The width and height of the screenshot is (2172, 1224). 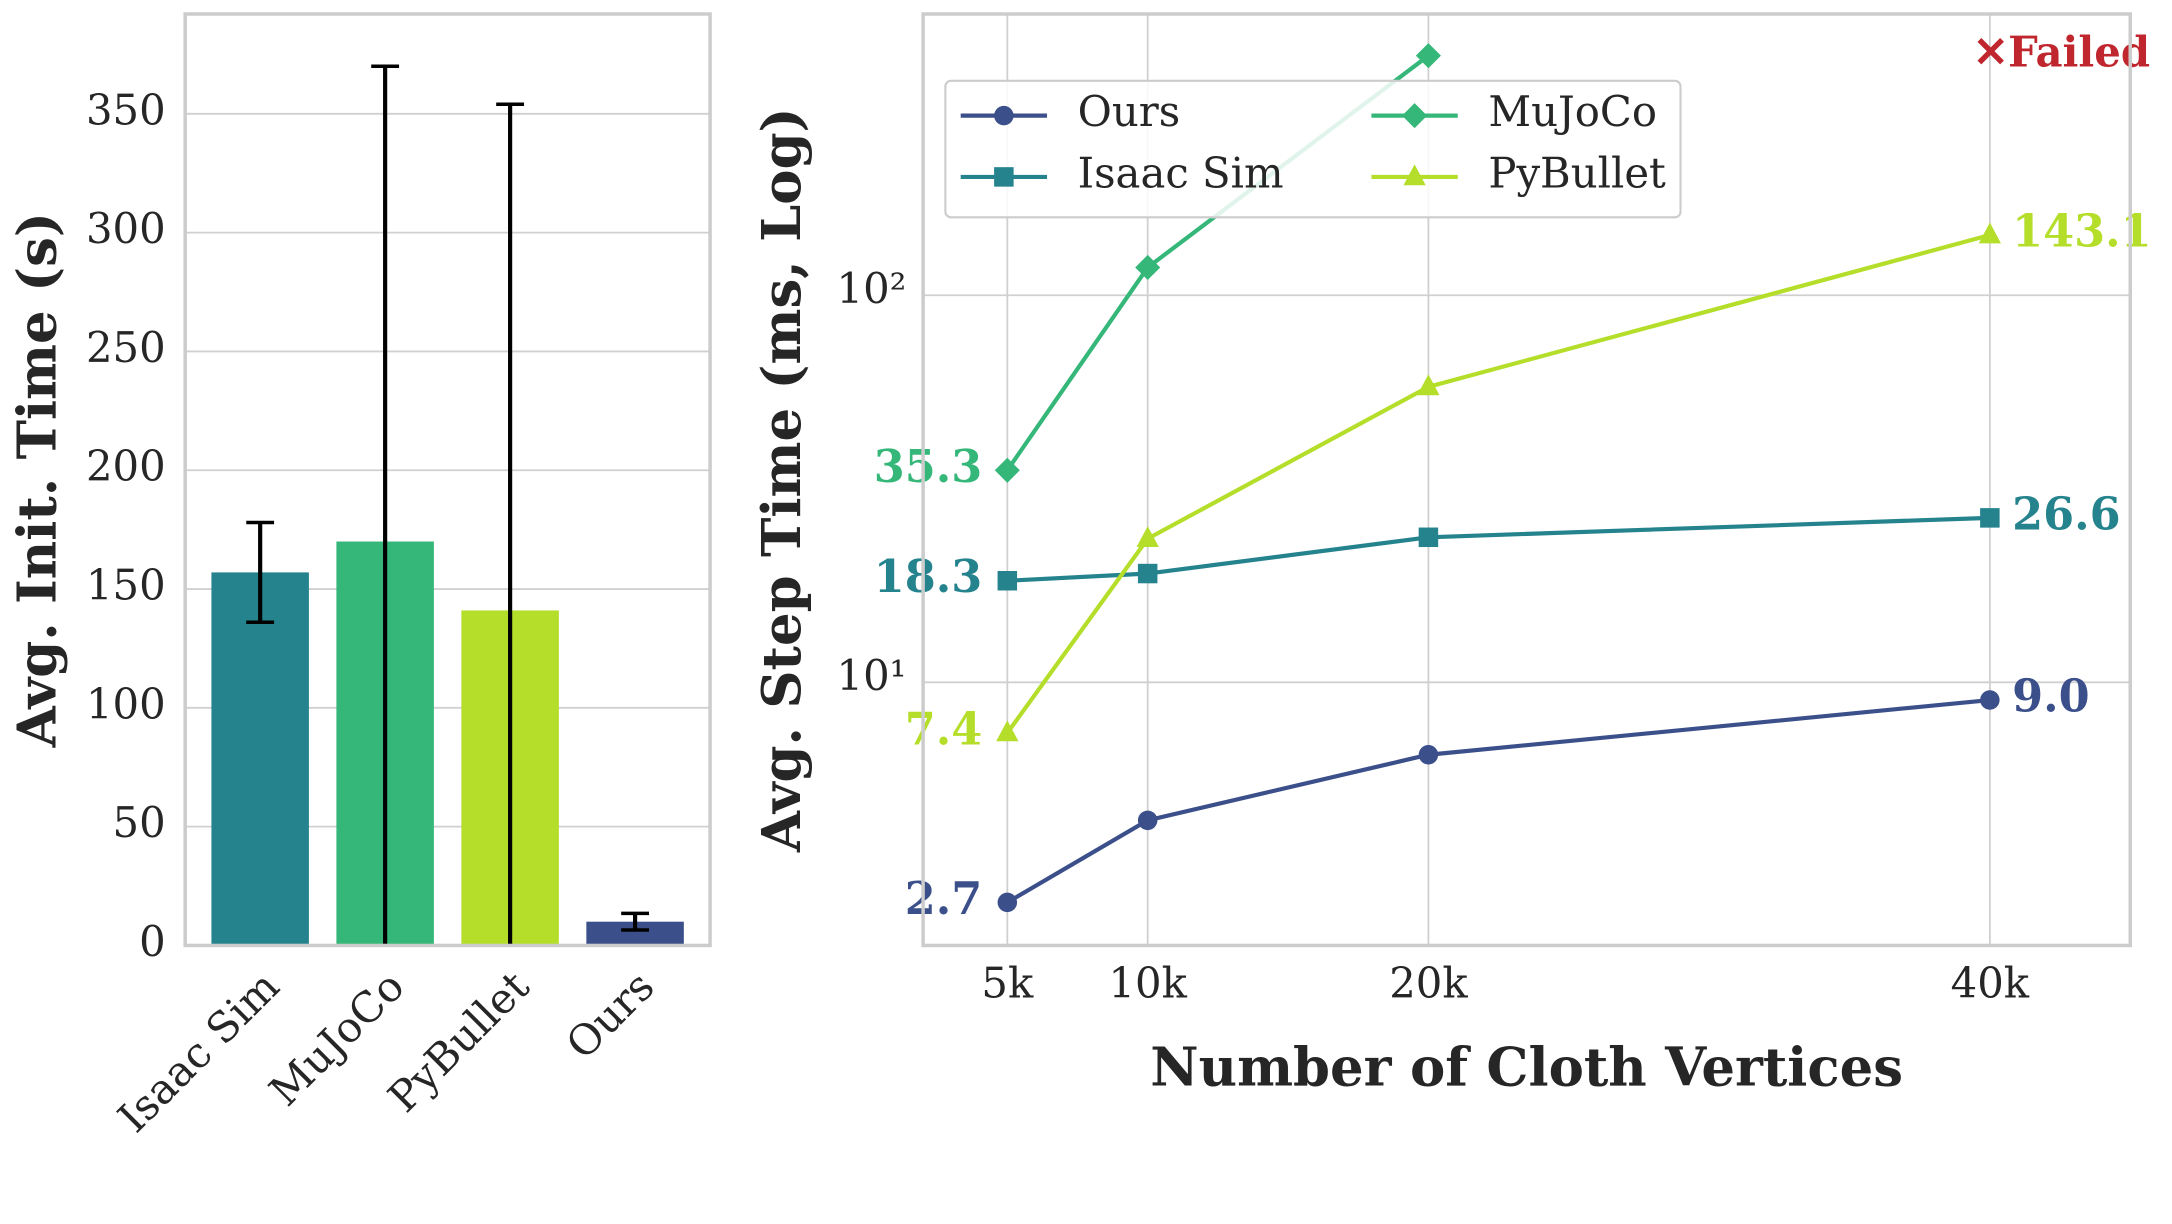 What do you see at coordinates (872, 675) in the screenshot?
I see `y-tick-label: 10¹` at bounding box center [872, 675].